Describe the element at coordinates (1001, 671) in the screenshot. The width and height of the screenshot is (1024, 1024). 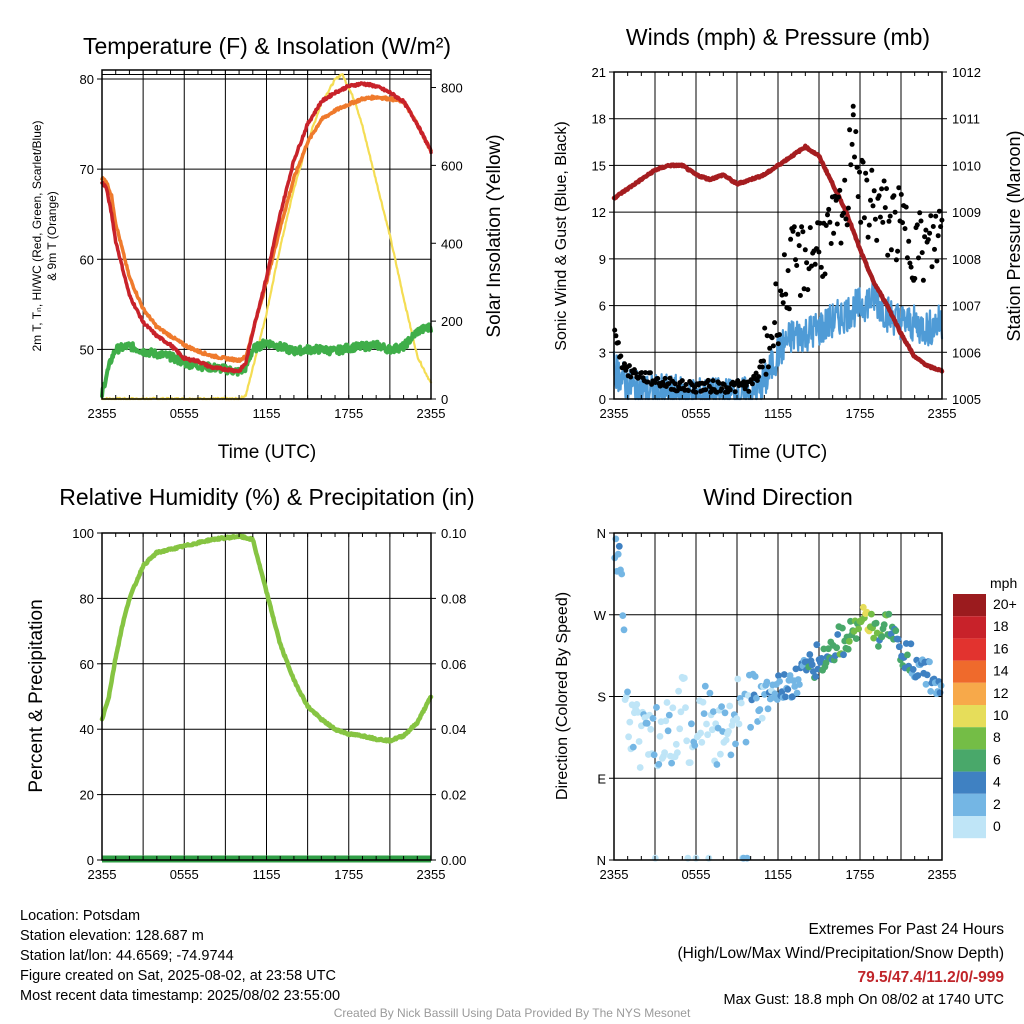
I see `dir-legend-label: 14` at that location.